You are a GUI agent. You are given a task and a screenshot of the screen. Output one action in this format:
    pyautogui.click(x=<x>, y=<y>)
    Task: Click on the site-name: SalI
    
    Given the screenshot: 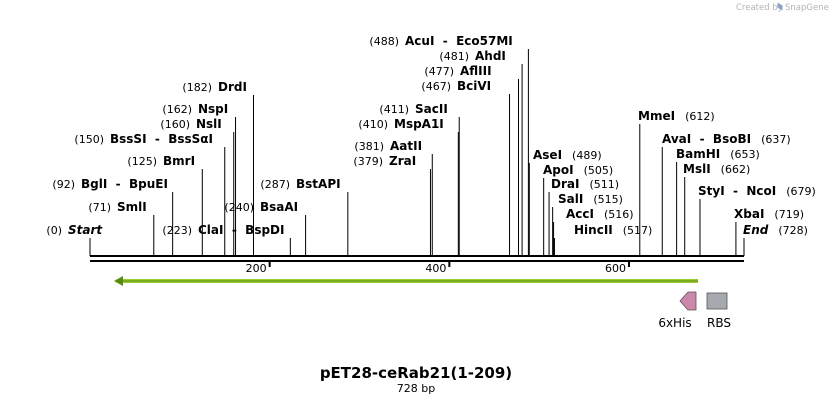 What is the action you would take?
    pyautogui.click(x=570, y=199)
    